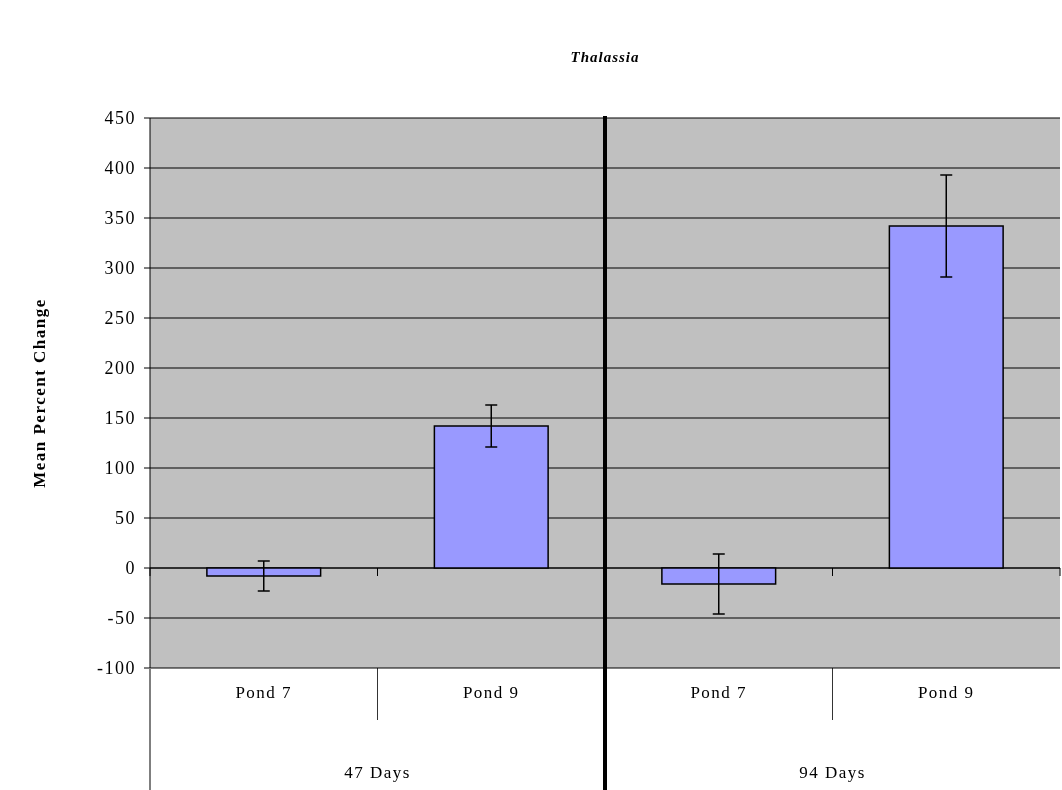 The height and width of the screenshot is (790, 1062). Describe the element at coordinates (832, 772) in the screenshot. I see `text: 94 Days` at that location.